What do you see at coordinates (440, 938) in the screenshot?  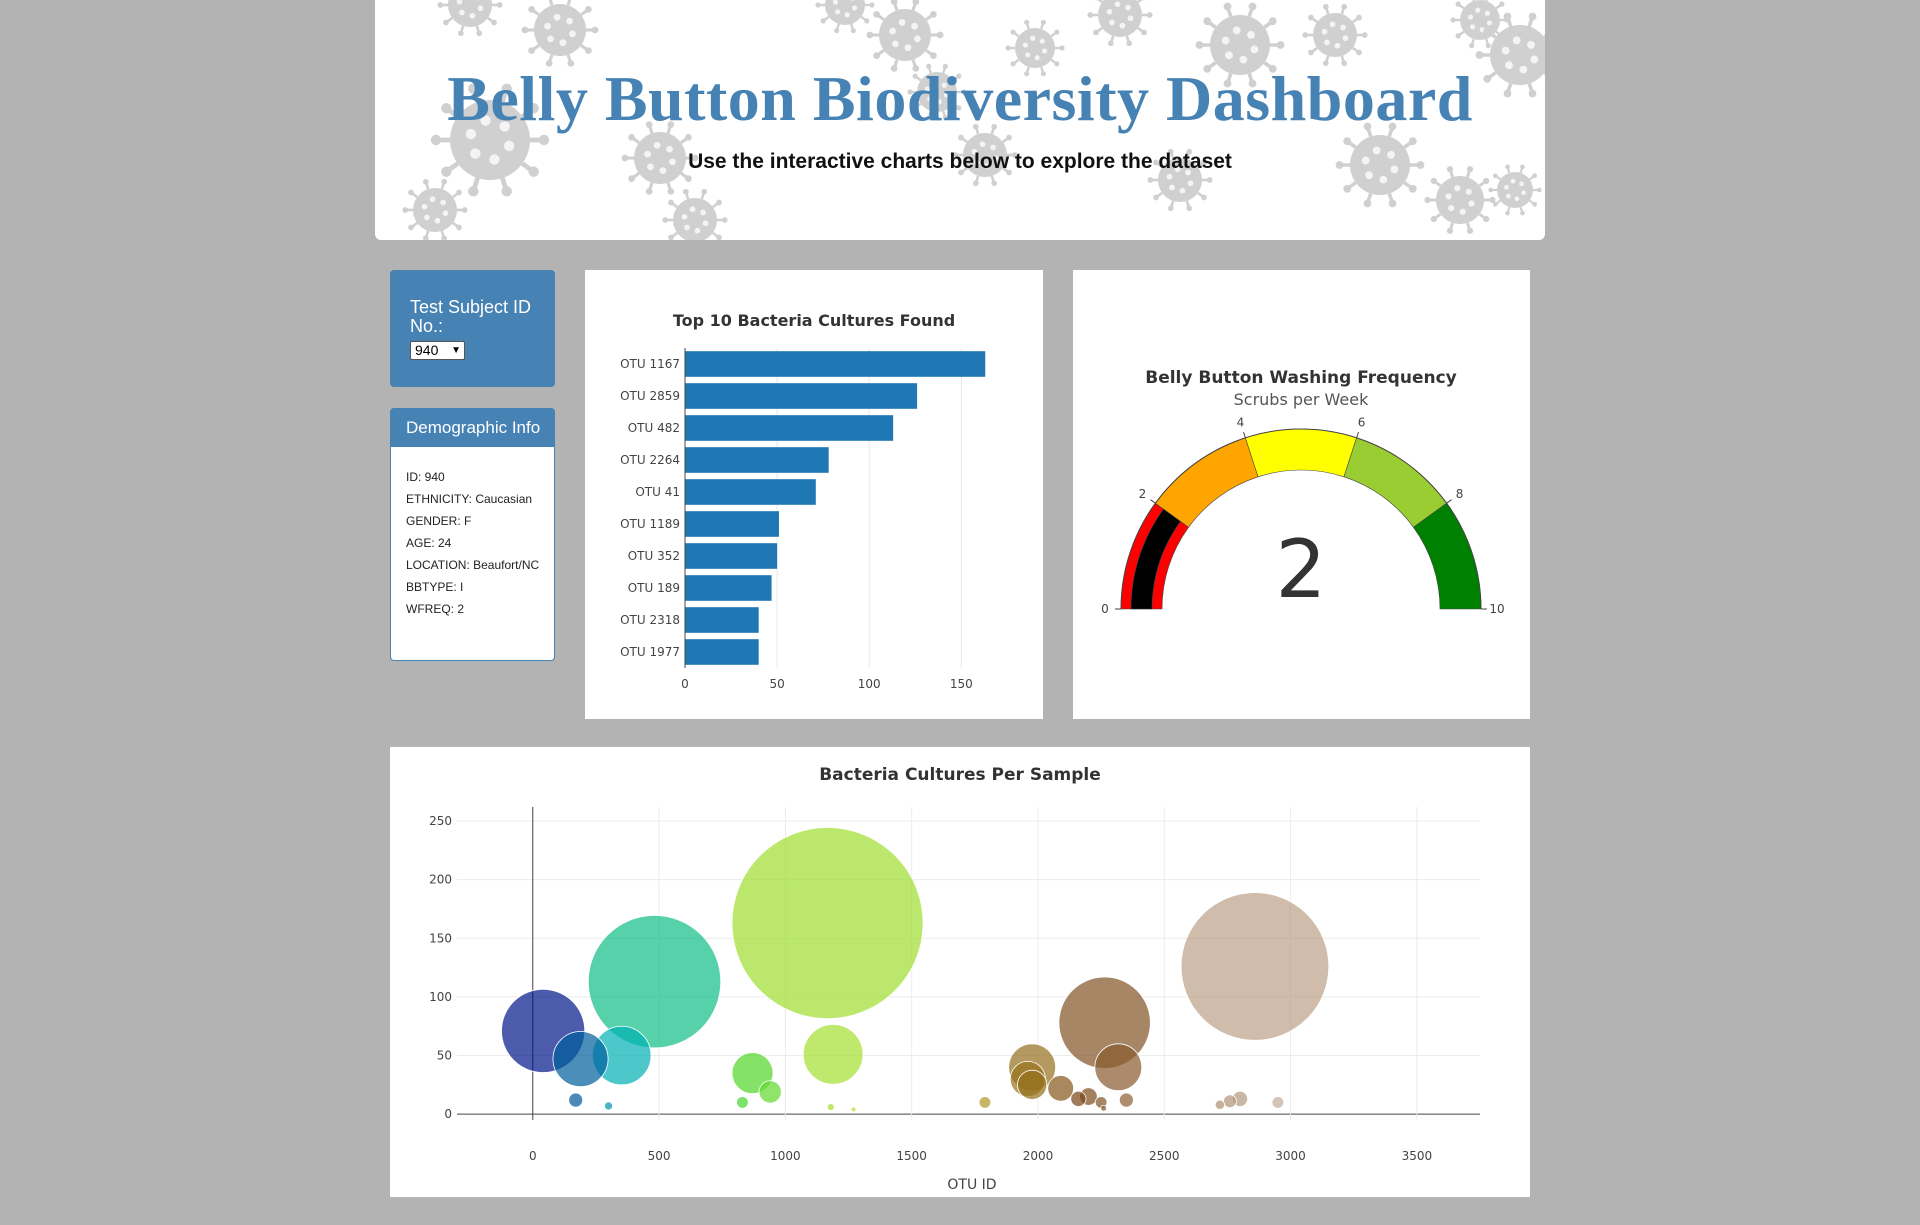 I see `bubble-y-tick-label: 150` at bounding box center [440, 938].